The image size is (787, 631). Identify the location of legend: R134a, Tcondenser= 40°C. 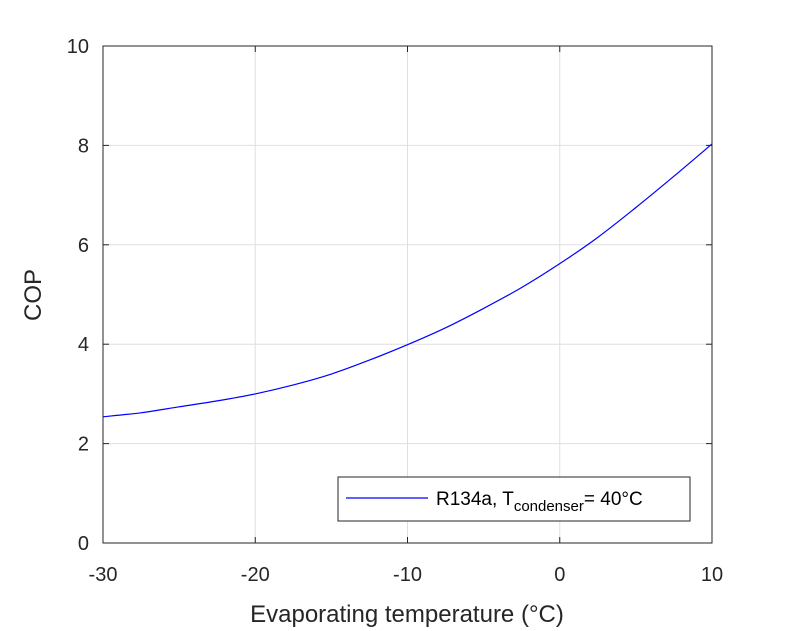
(514, 499).